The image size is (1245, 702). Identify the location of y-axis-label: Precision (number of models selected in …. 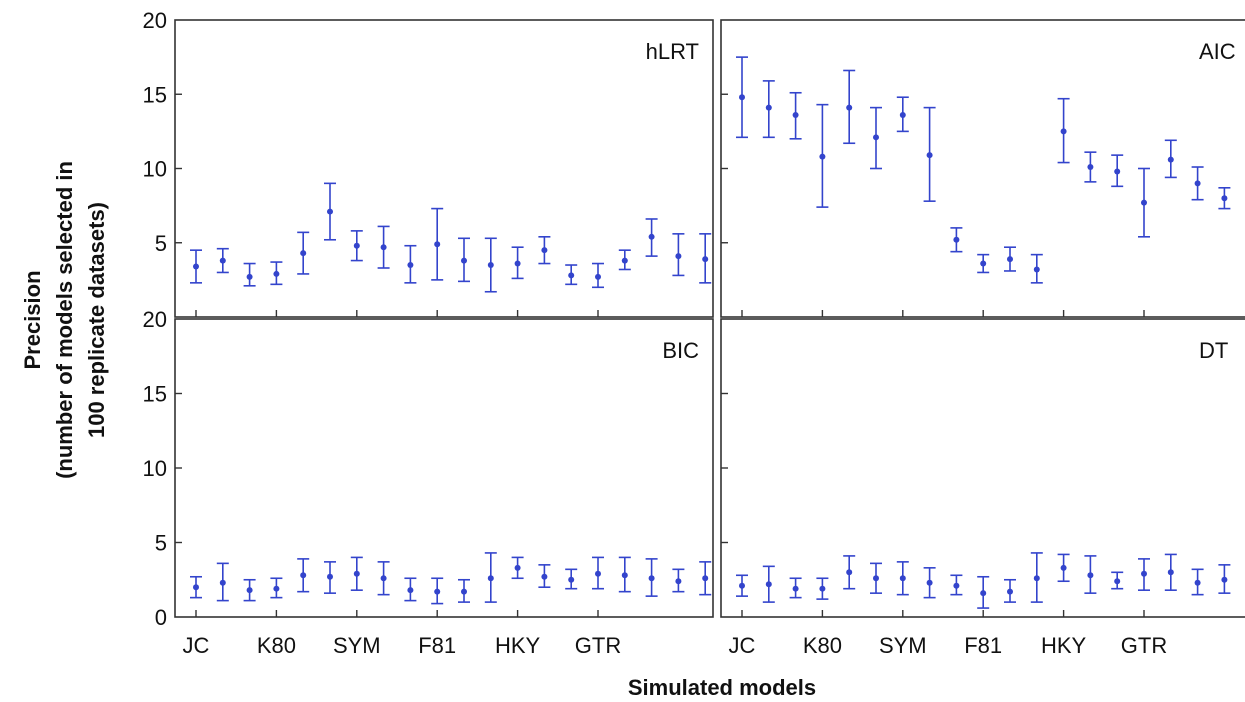
(64, 320).